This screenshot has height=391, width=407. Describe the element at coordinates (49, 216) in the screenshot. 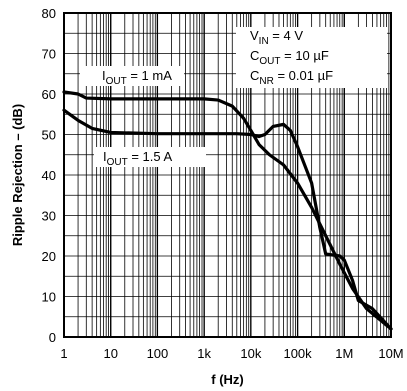

I see `y-tick-label: 30` at that location.